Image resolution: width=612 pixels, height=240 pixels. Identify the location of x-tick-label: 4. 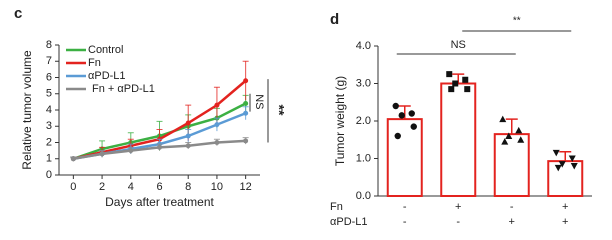
(131, 187).